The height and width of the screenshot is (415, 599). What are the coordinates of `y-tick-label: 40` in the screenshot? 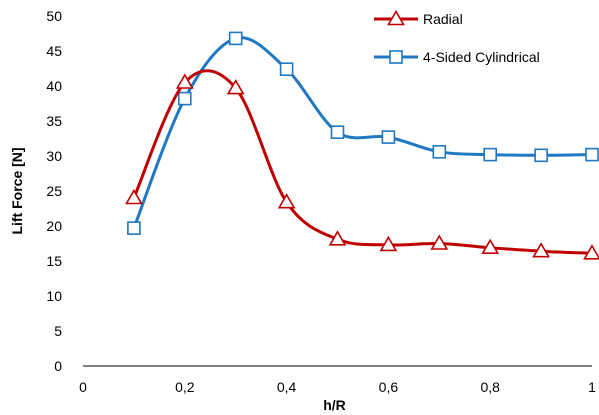 It's located at (54, 86).